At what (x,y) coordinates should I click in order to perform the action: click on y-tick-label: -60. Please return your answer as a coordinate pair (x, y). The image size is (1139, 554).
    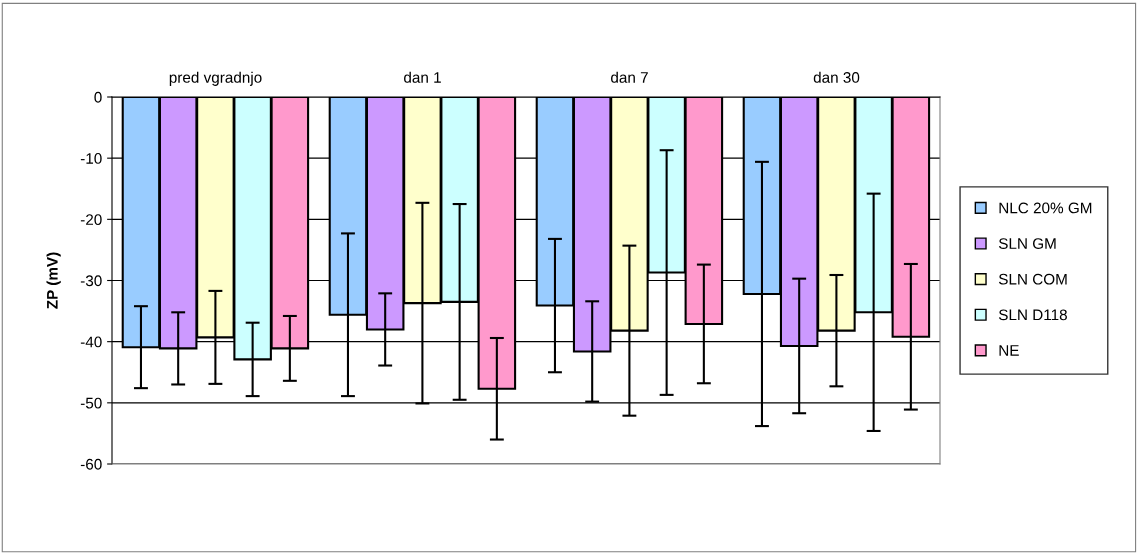
    Looking at the image, I should click on (91, 464).